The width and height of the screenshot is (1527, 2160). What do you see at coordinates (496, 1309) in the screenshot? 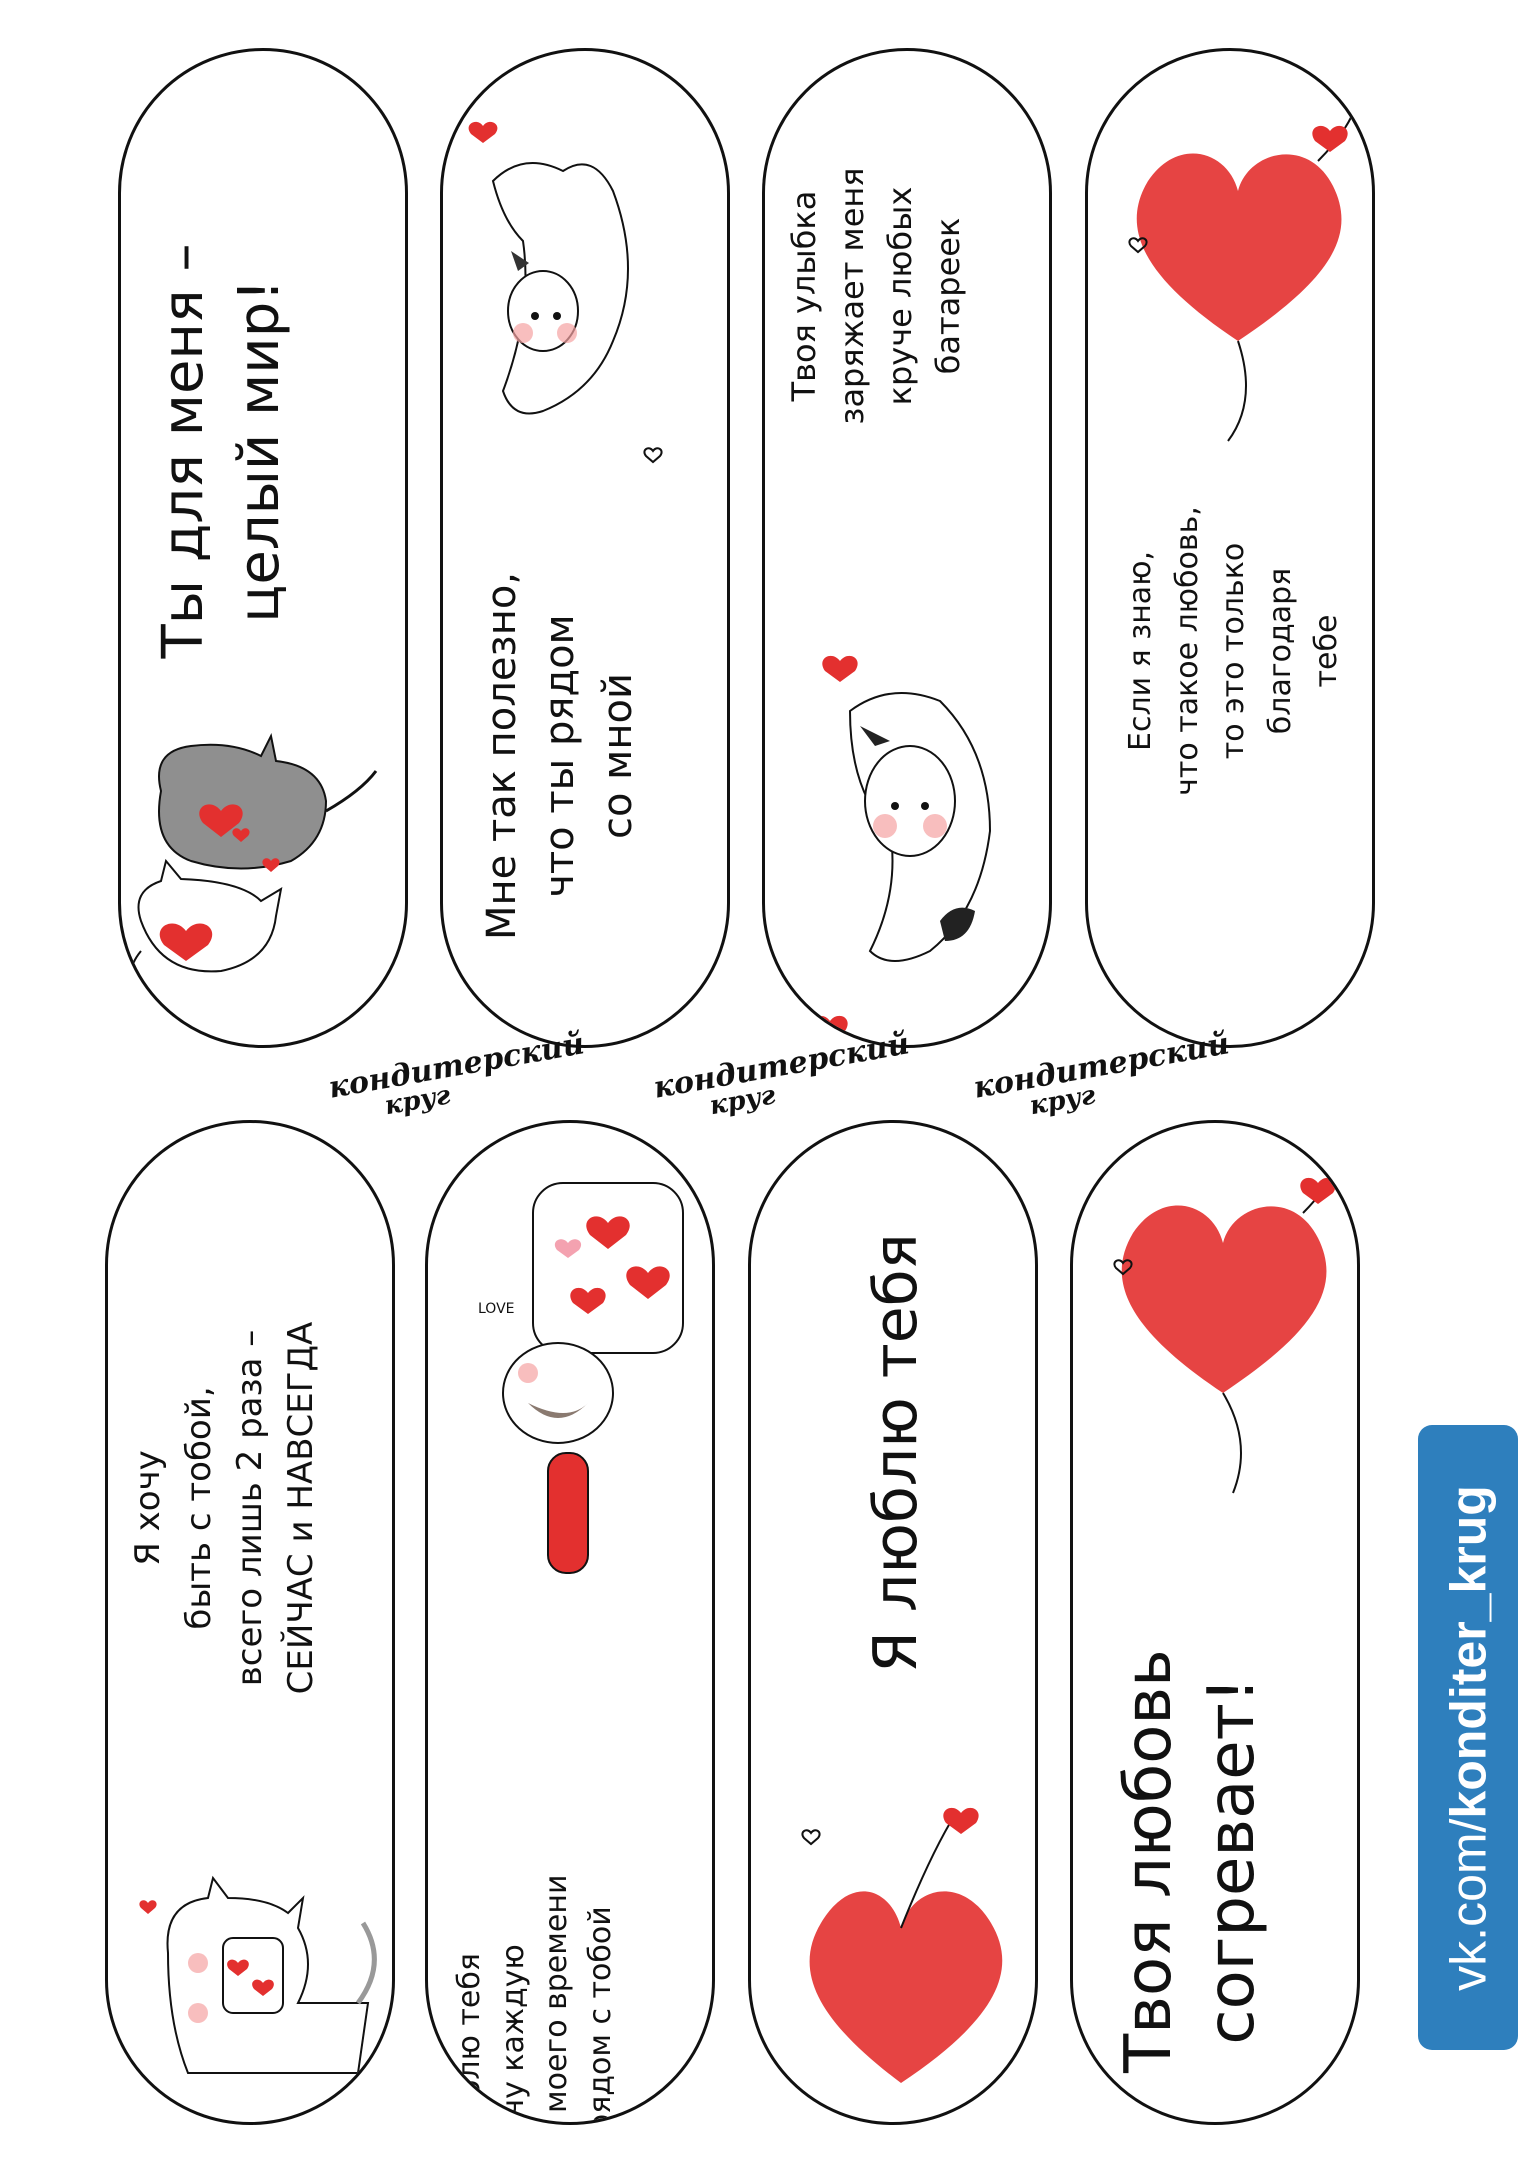
I see `jar-love-letters: LOVE` at bounding box center [496, 1309].